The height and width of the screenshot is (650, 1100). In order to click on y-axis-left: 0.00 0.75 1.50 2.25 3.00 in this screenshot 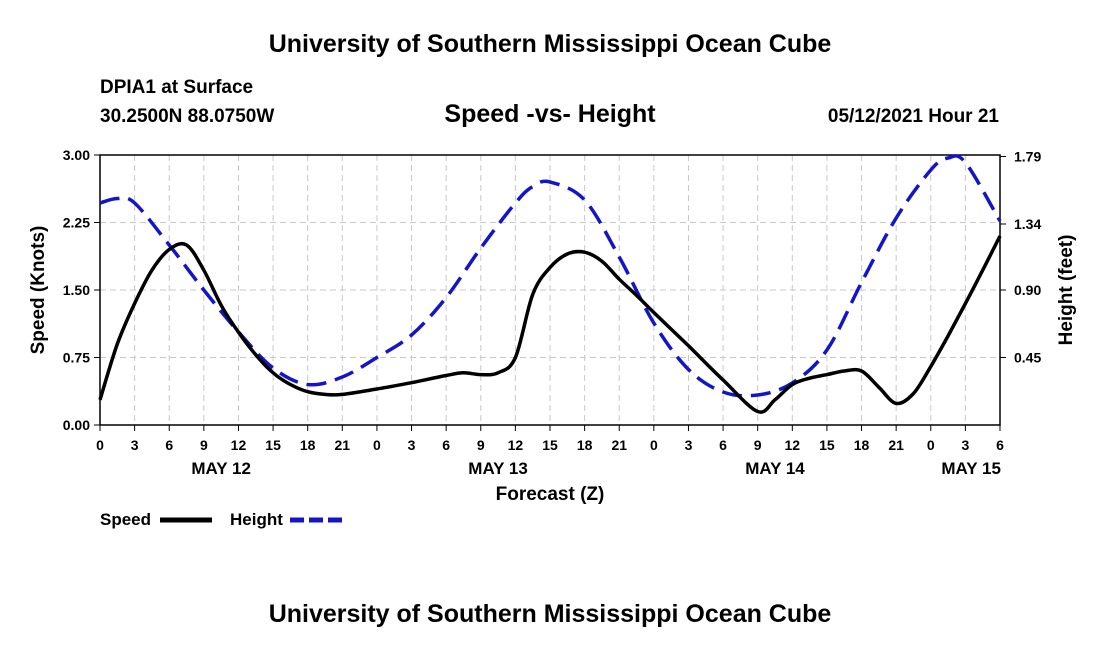, I will do `click(81, 290)`.